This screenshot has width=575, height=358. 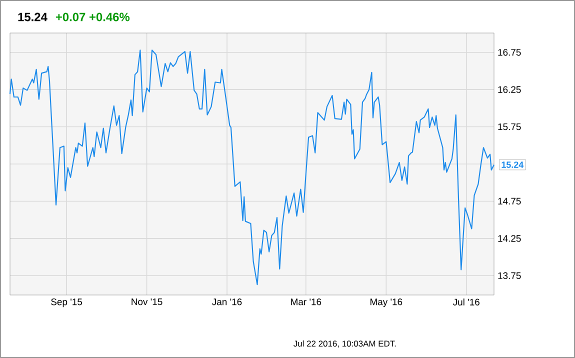 I want to click on x-tick-label: Jan '16, so click(x=227, y=302).